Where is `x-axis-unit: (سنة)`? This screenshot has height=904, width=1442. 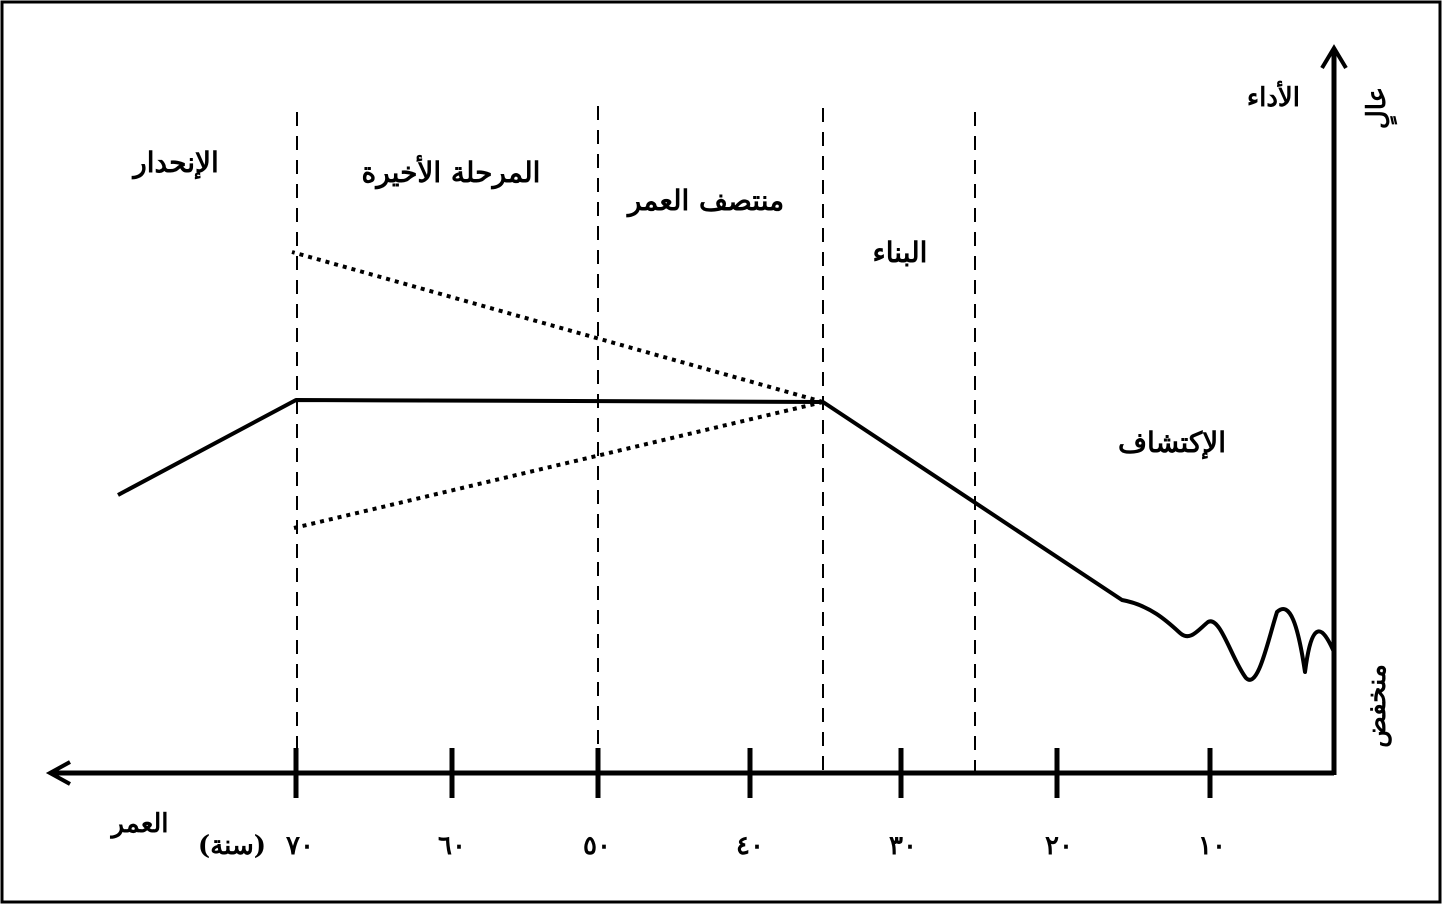
x-axis-unit: (سنة) is located at coordinates (232, 846).